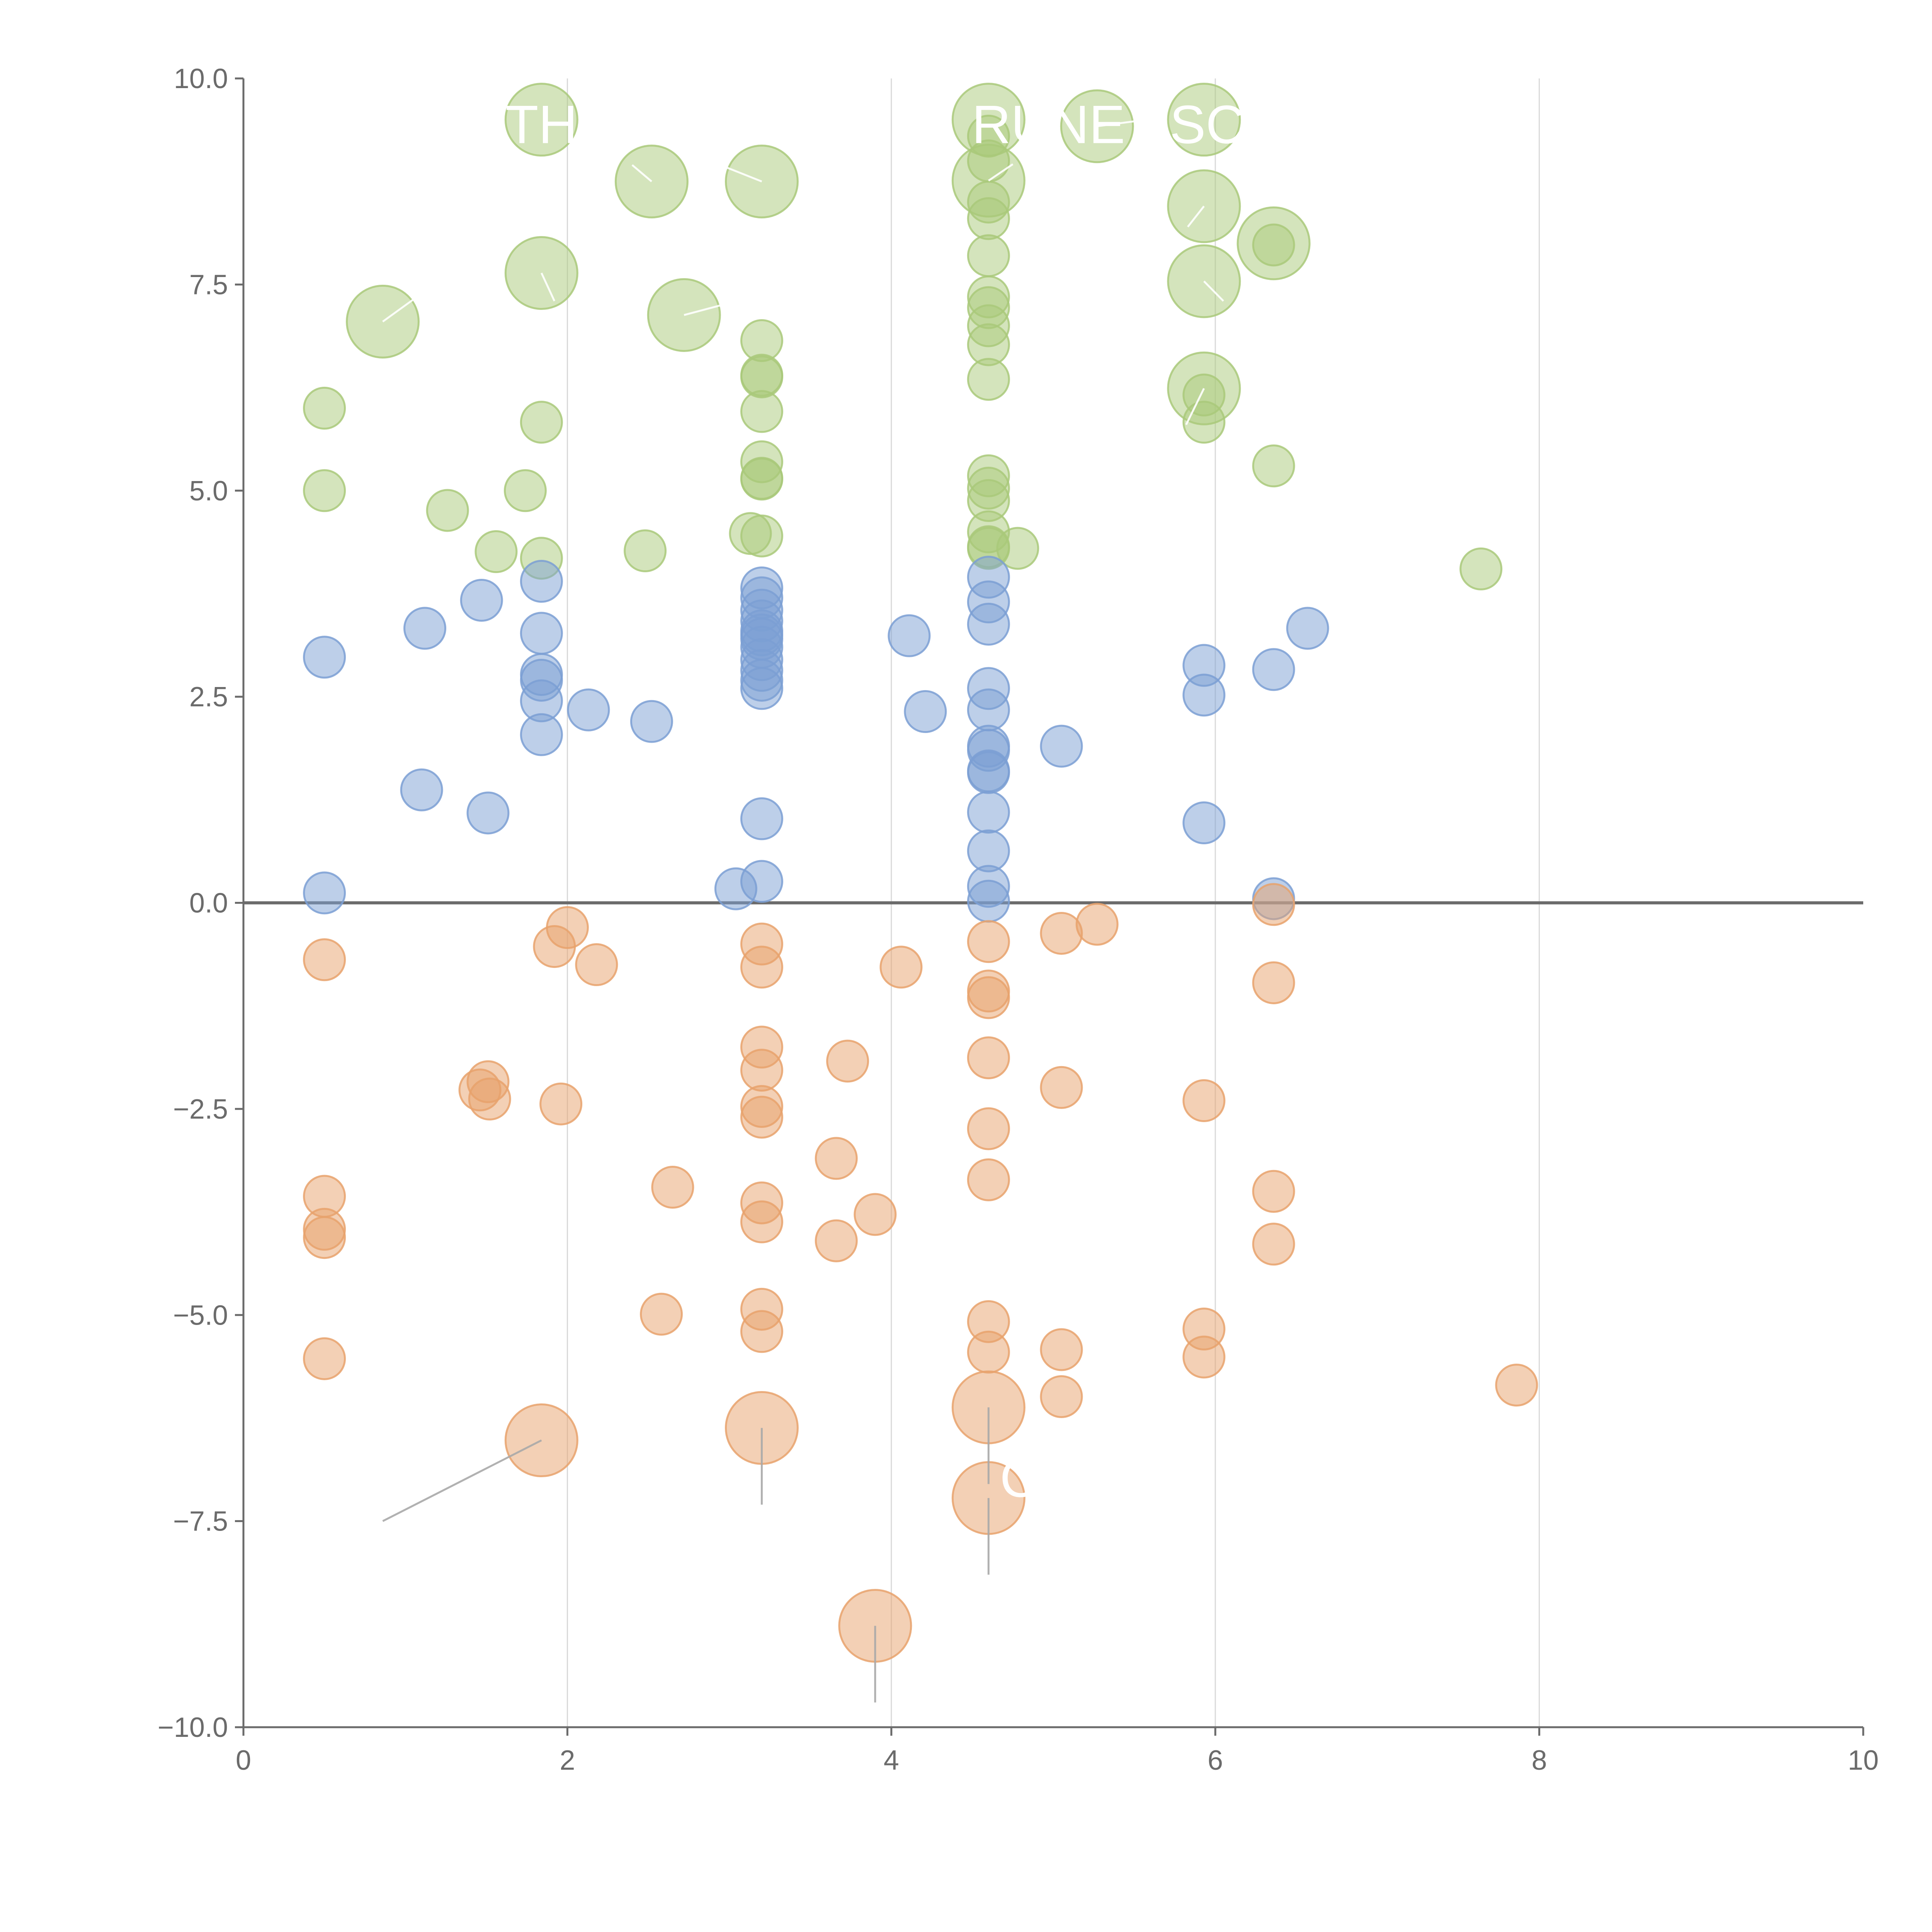  What do you see at coordinates (816, 740) in the screenshot?
I see `series-blue` at bounding box center [816, 740].